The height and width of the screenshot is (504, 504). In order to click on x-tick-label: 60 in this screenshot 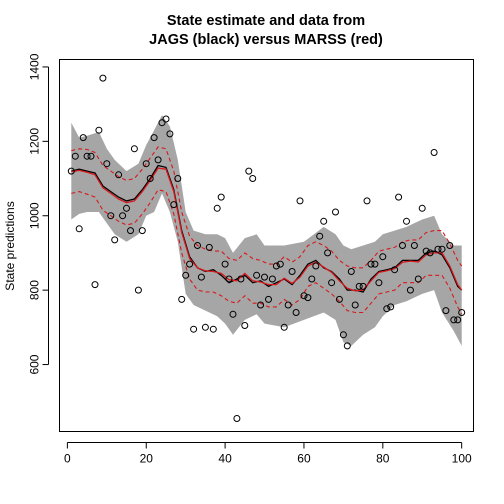, I will do `click(304, 459)`.